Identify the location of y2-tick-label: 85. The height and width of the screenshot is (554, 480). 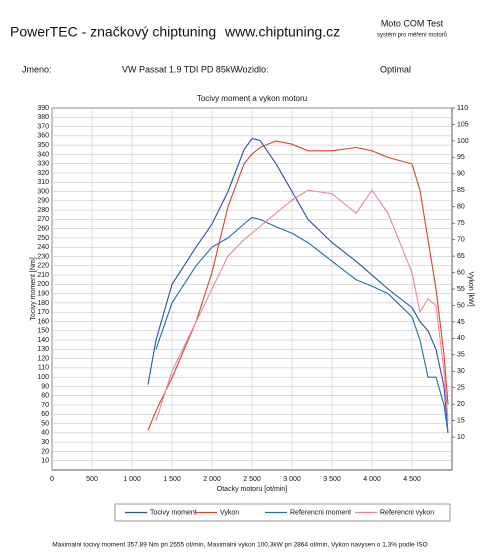
(461, 190).